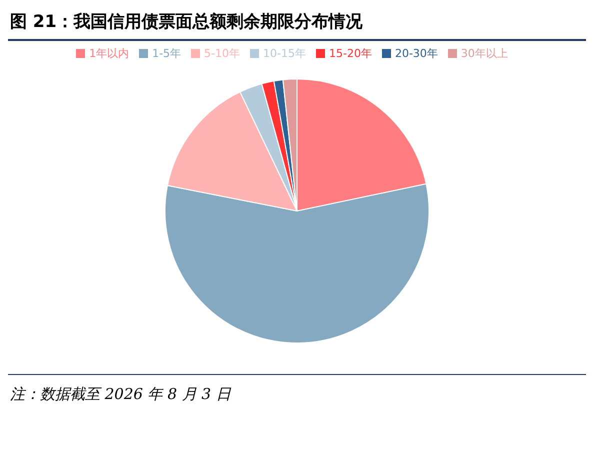 This screenshot has width=594, height=459. Describe the element at coordinates (416, 53) in the screenshot. I see `legend-label: 20-30年` at that location.